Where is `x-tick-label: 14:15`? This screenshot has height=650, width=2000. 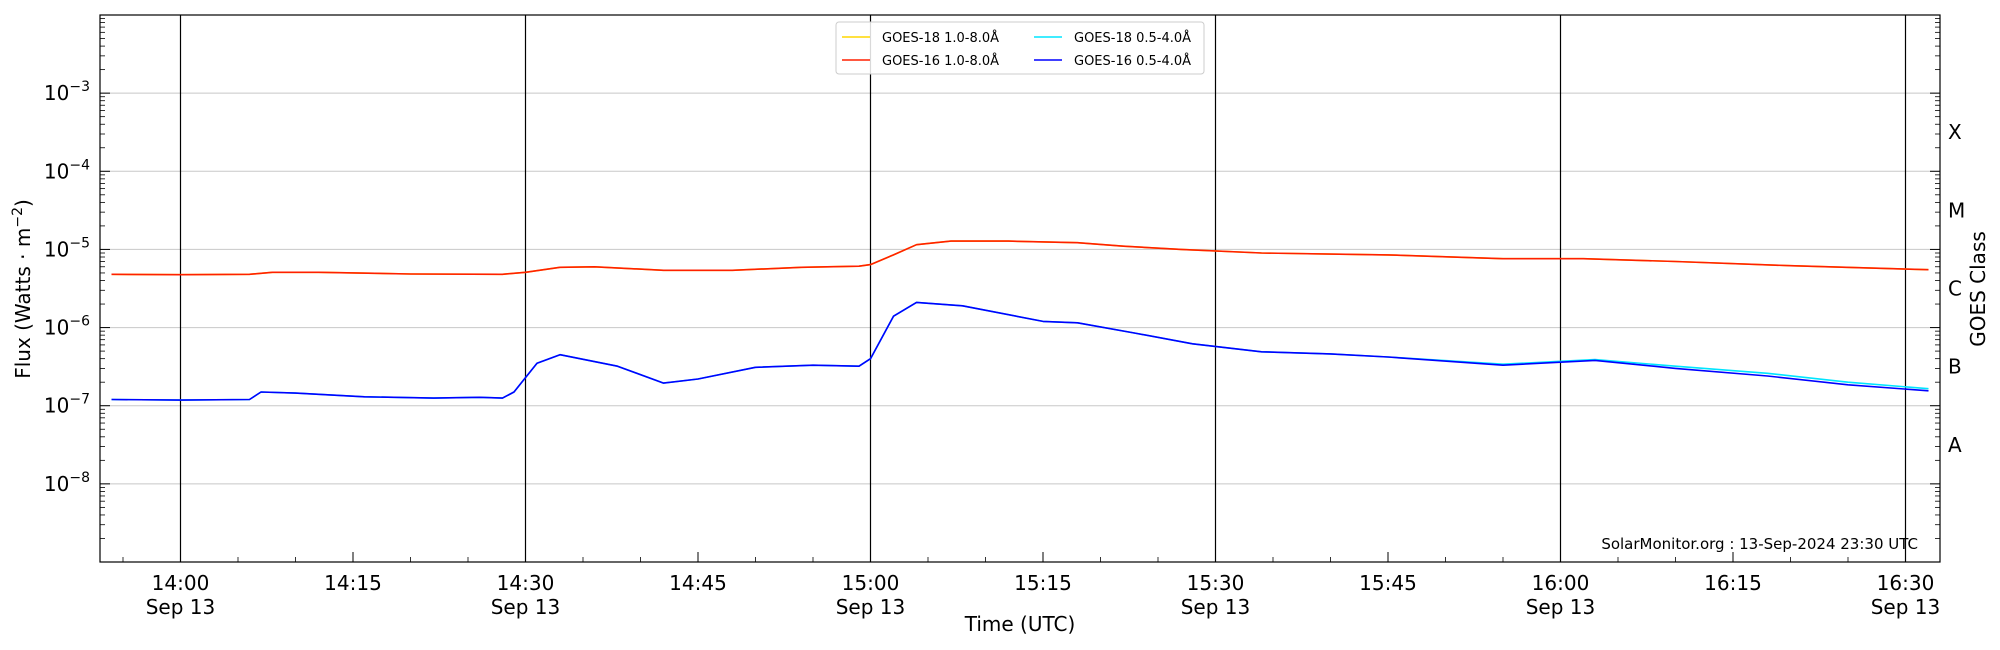
x-tick-label: 14:15 is located at coordinates (353, 583).